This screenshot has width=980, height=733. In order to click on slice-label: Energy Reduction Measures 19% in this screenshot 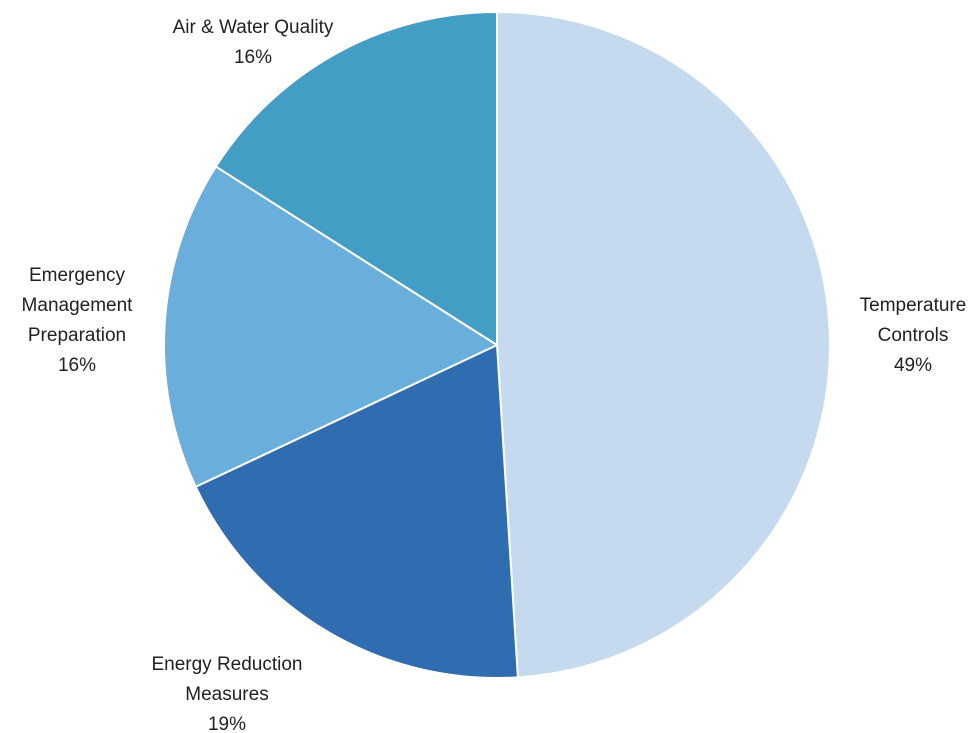, I will do `click(226, 693)`.